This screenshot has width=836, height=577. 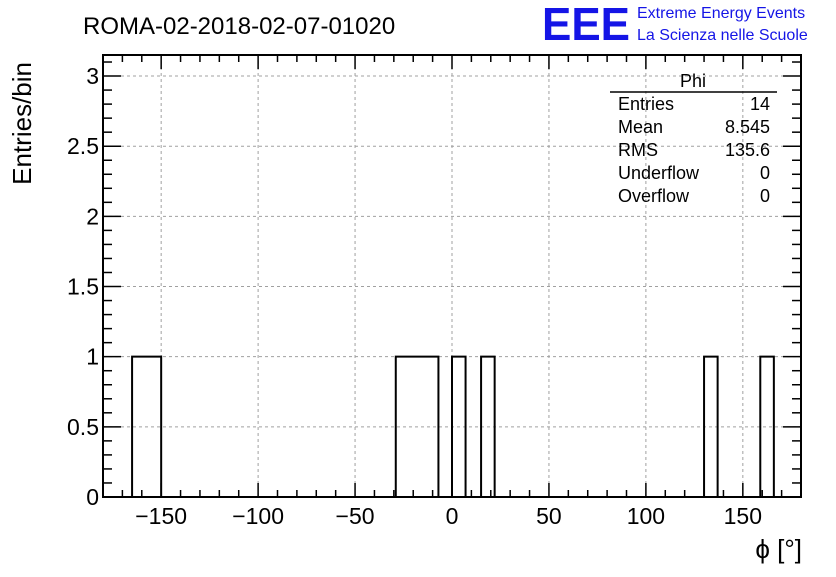 I want to click on y-tick-label: 0.5, so click(x=83, y=427).